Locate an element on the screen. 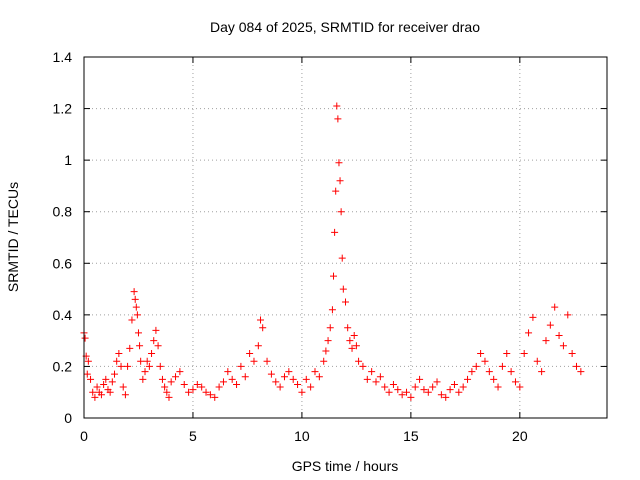  y-axis-label: SRMTID / TECUs is located at coordinates (13, 237).